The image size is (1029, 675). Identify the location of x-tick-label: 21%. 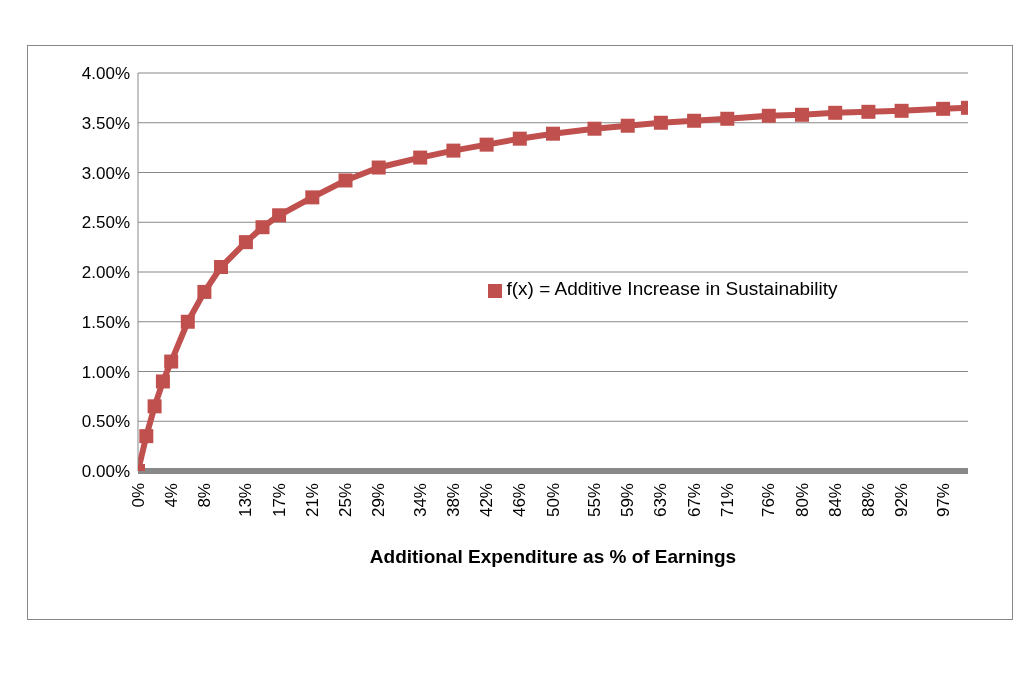
(312, 500).